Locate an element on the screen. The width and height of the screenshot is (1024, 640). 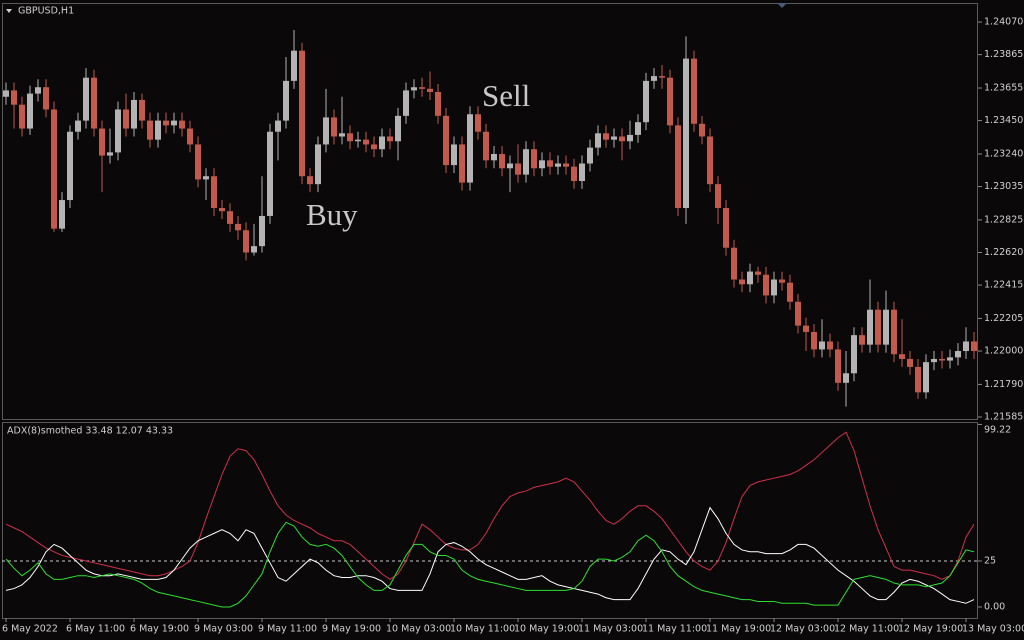
y-tick-label: 1.22825 is located at coordinates (1003, 219).